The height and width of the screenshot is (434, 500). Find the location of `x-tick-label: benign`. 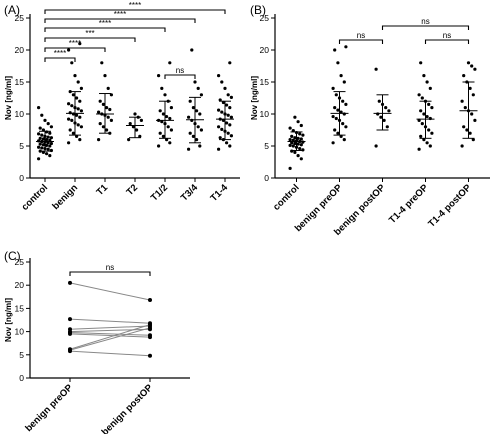

x-tick-label: benign is located at coordinates (65, 197).